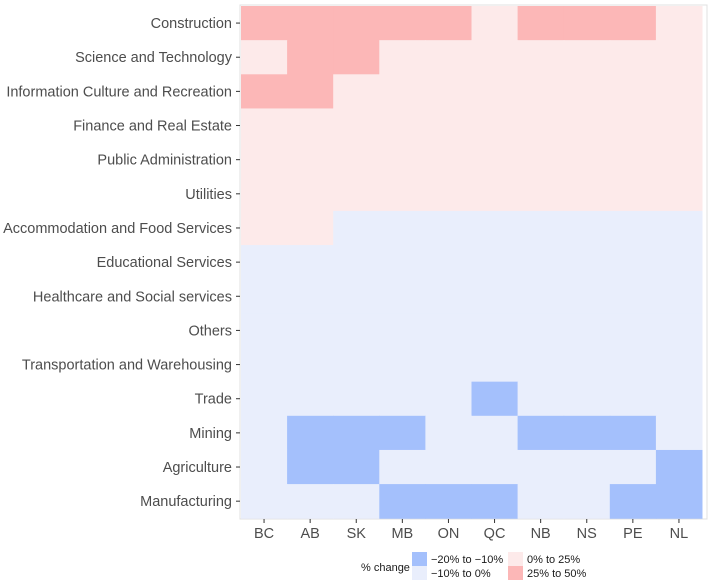 The height and width of the screenshot is (584, 714). I want to click on y-tick-label: Construction, so click(191, 24).